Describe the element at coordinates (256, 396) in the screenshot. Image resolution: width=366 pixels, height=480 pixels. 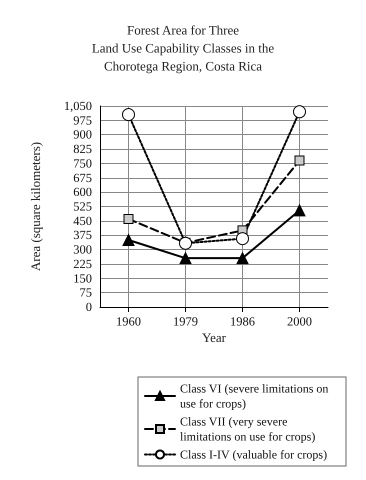
I see `legend-label: Class VI (severe limitations on use for crops)` at that location.